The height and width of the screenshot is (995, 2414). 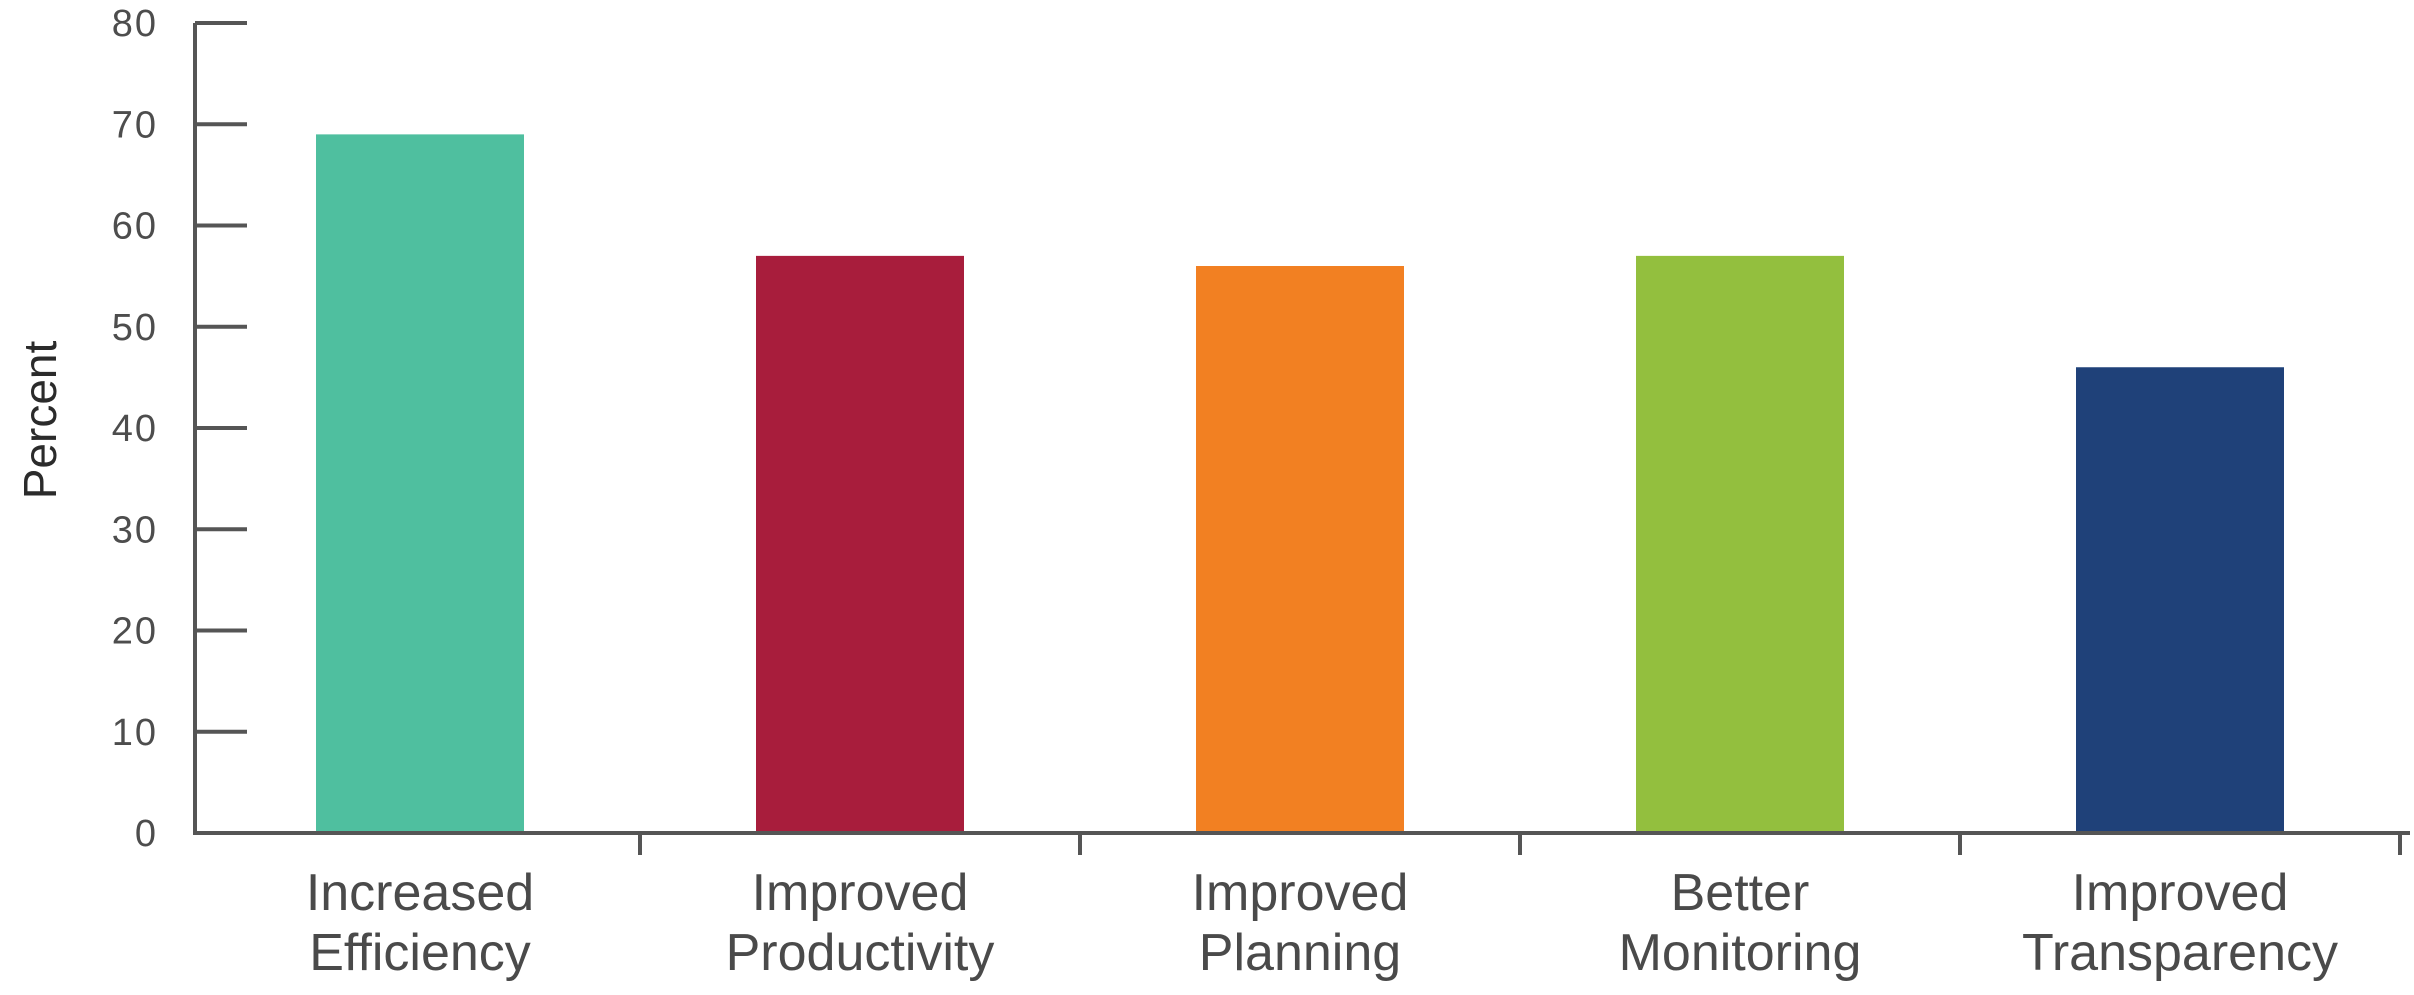 I want to click on y-tick-label: 60, so click(x=135, y=227).